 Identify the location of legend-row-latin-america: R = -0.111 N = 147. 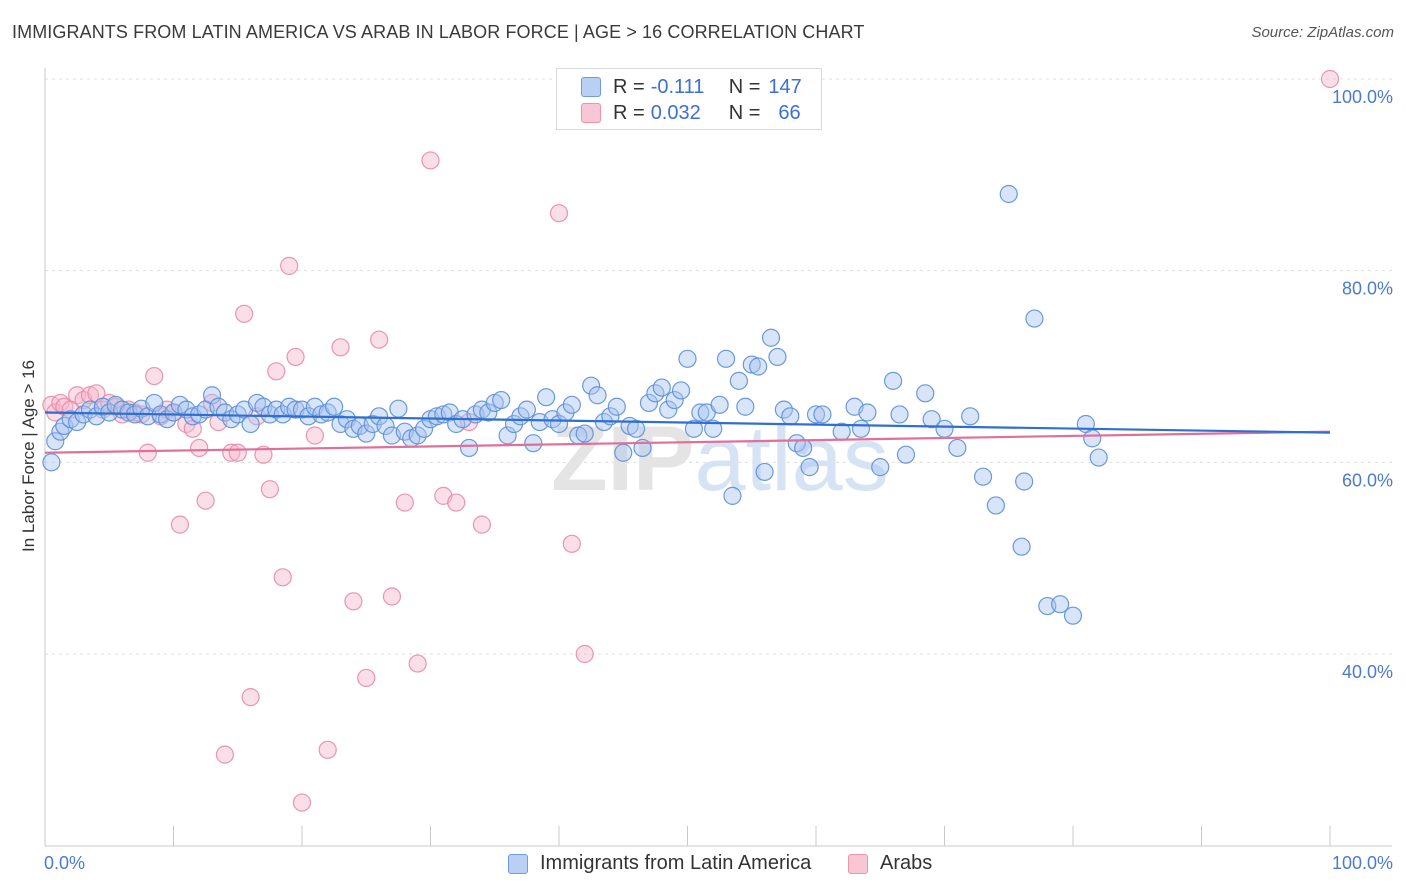
(691, 87).